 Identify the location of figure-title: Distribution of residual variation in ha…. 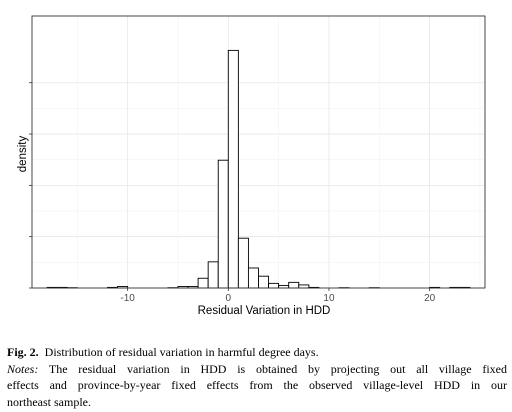
(181, 352).